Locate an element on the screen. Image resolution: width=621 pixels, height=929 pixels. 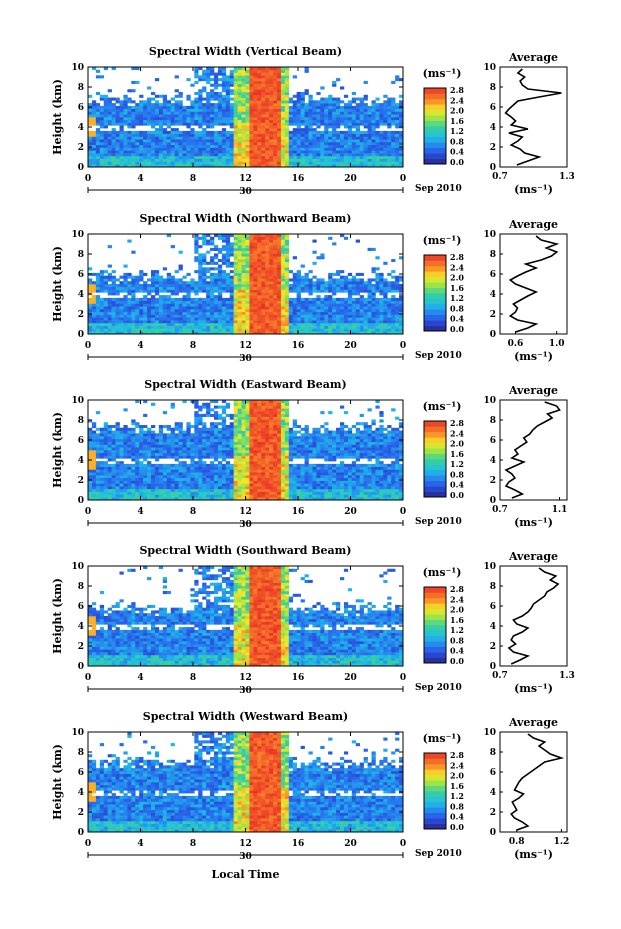
x-tick-label: 20 is located at coordinates (350, 179).